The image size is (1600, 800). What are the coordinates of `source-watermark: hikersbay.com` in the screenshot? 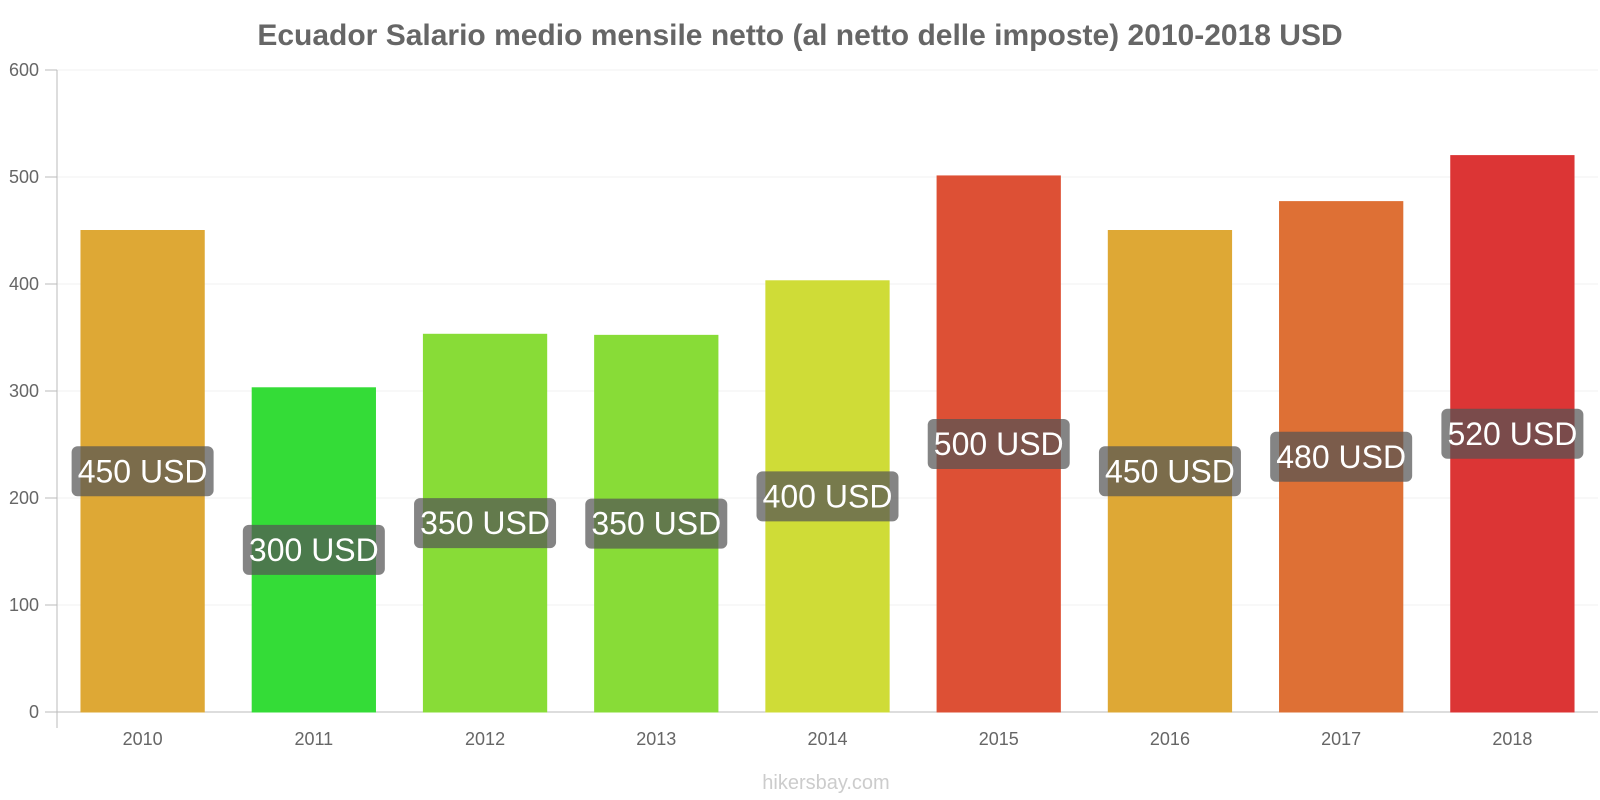 It's located at (825, 783).